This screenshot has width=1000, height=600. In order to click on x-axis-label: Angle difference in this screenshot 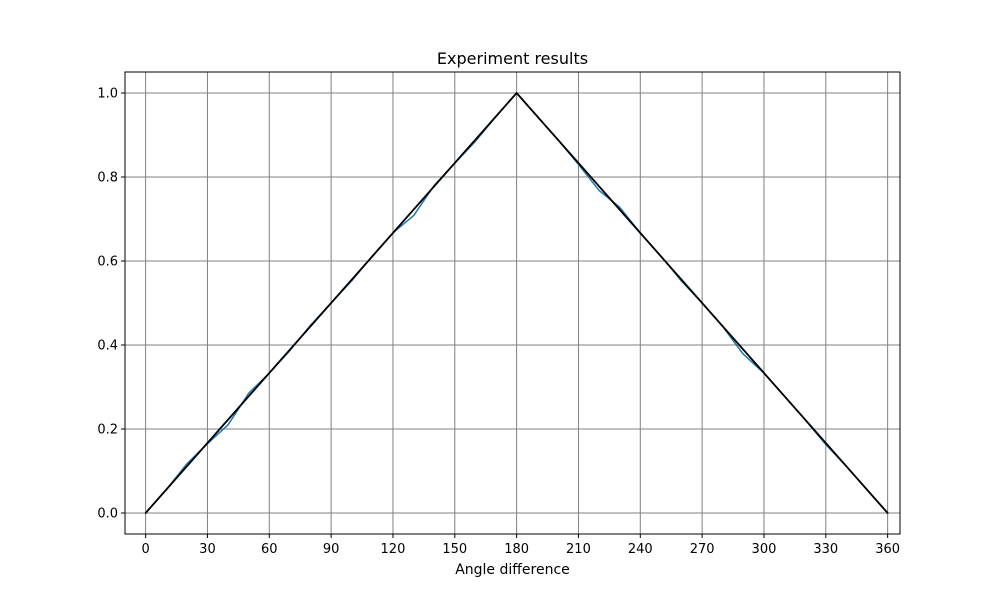, I will do `click(512, 570)`.